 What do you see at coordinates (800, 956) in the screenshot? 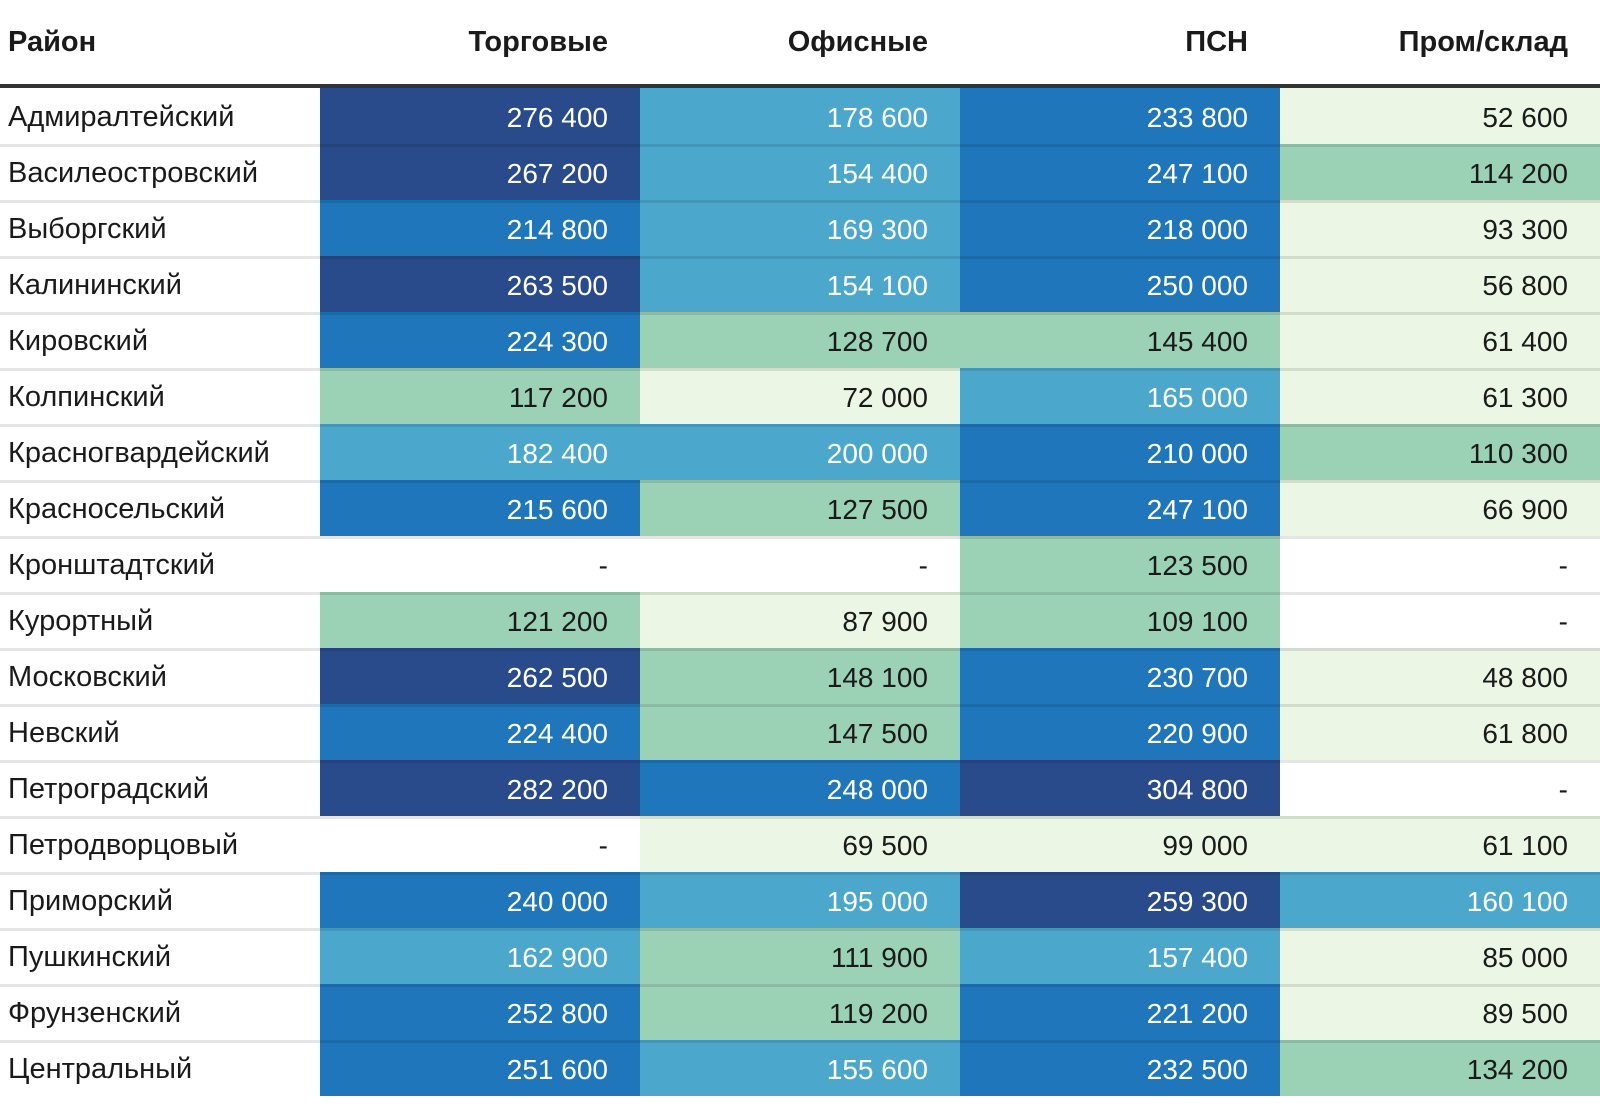
I see `value-cell: 111 900` at bounding box center [800, 956].